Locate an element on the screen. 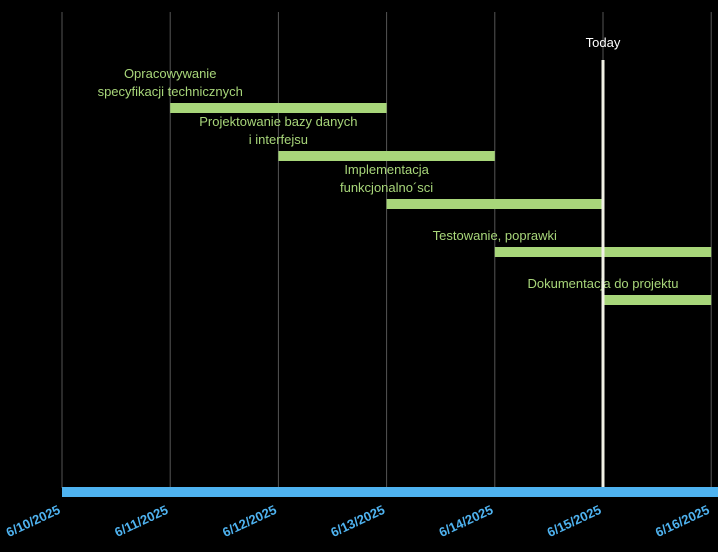  task-label-line: i interfejsu is located at coordinates (278, 139).